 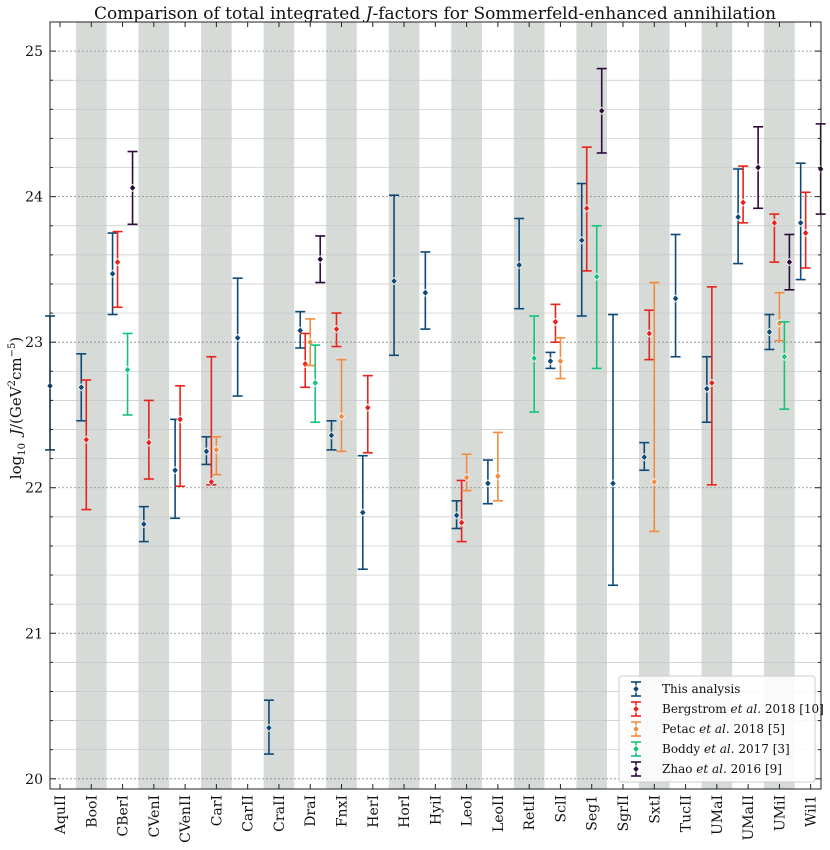 I want to click on x-tick-label: DraI, so click(x=311, y=811).